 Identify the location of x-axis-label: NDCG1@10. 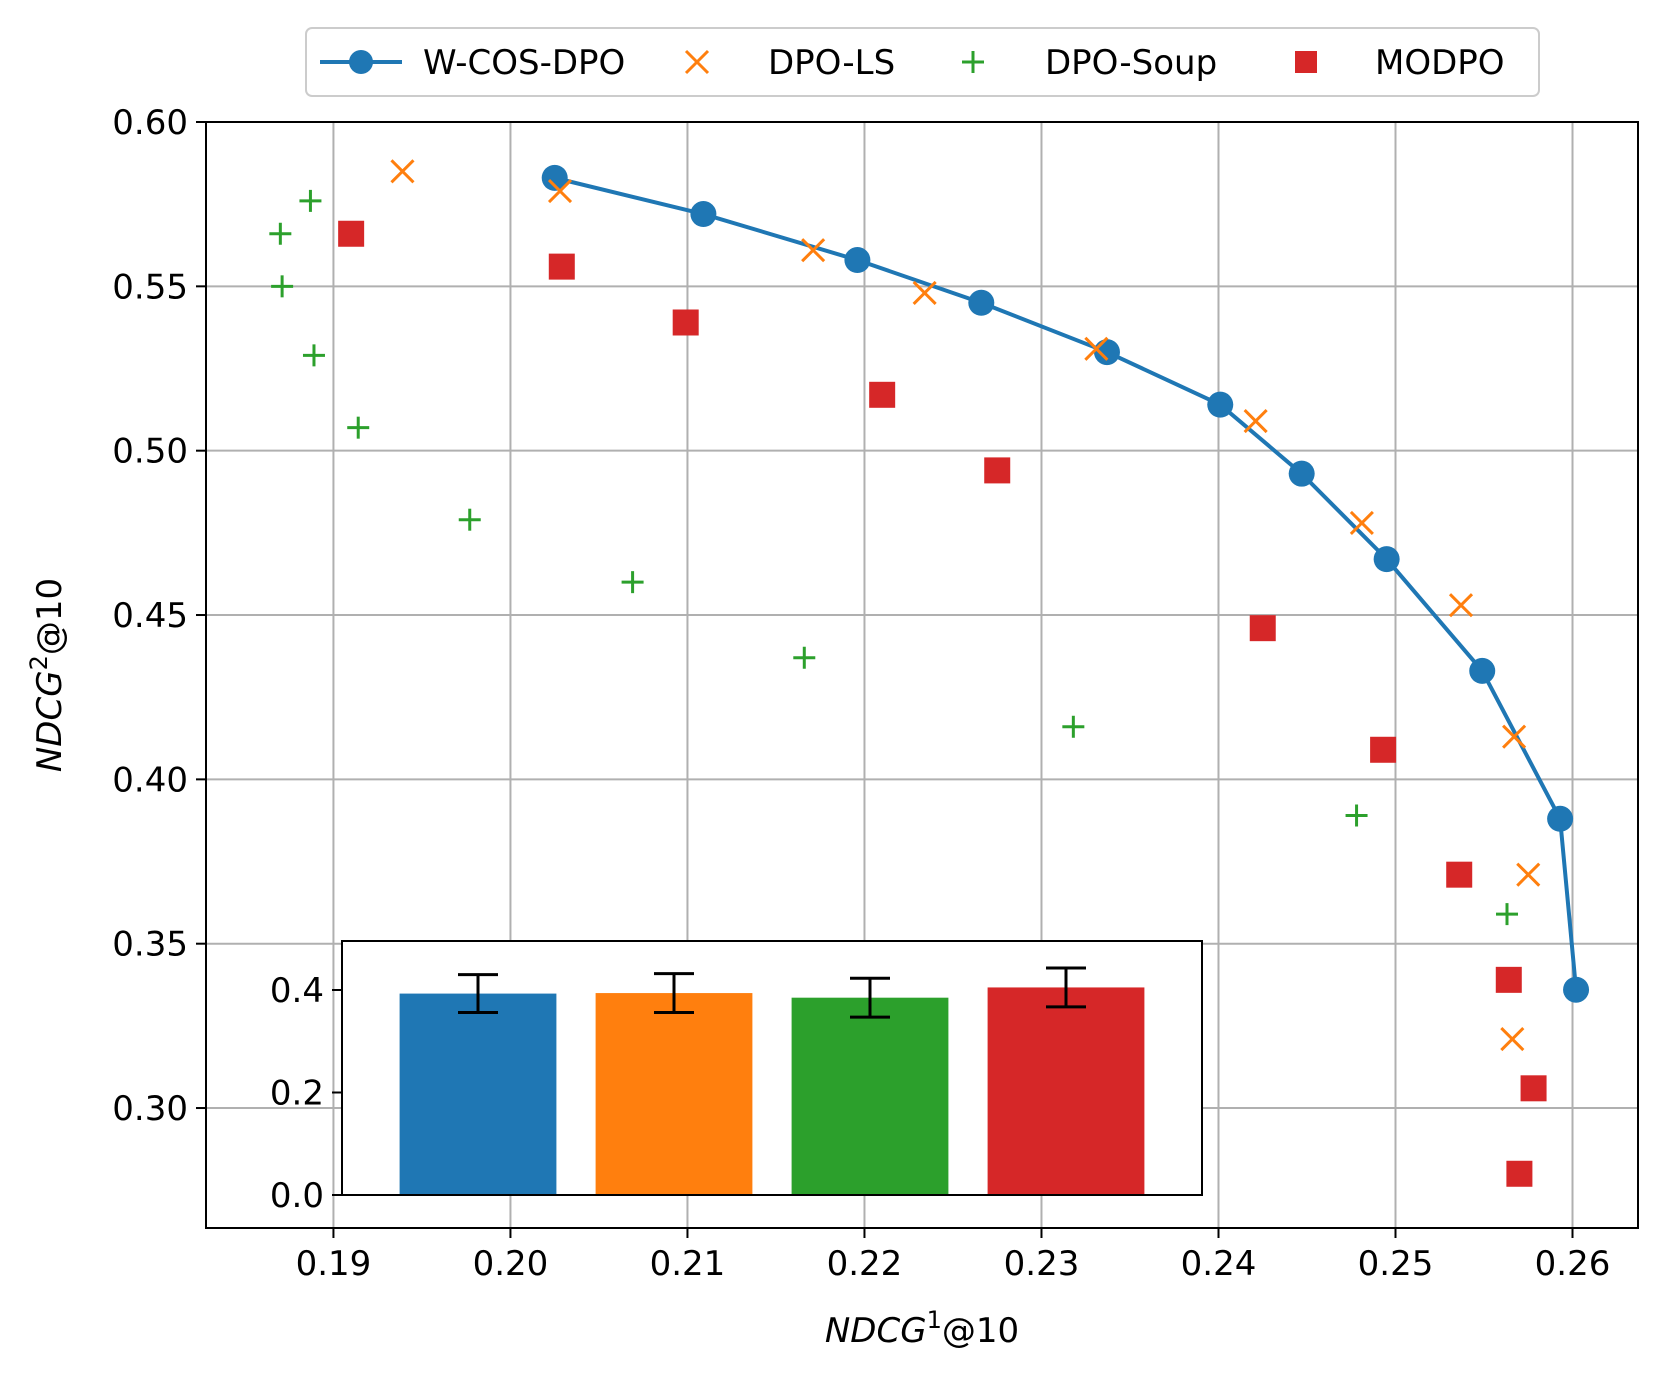
(922, 1328).